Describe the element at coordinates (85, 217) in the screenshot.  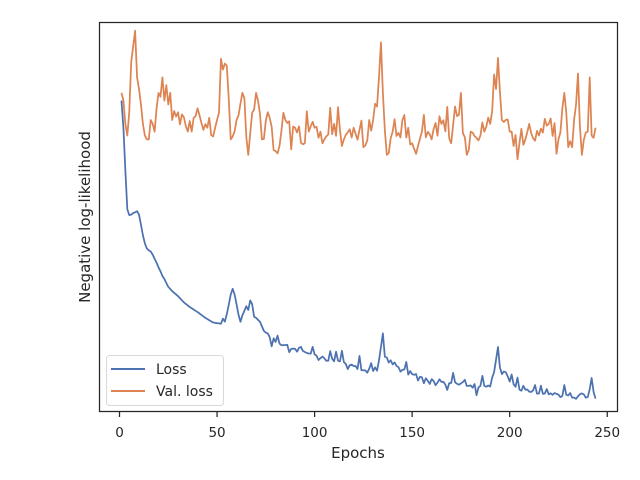
I see `y-axis-label: Negative log-likelihood` at that location.